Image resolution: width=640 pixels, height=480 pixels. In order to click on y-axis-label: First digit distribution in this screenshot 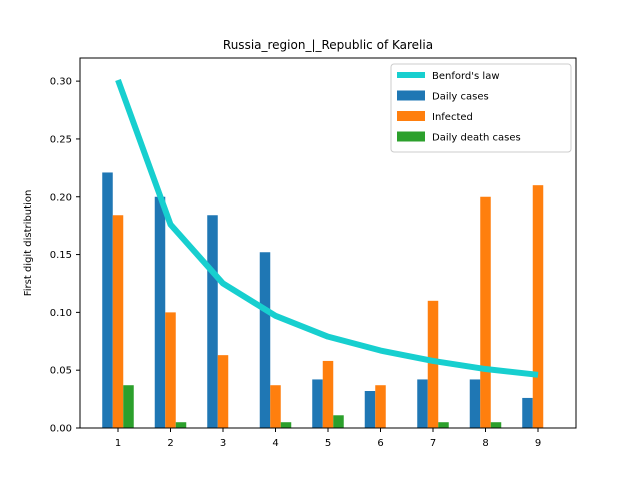, I will do `click(28, 243)`.